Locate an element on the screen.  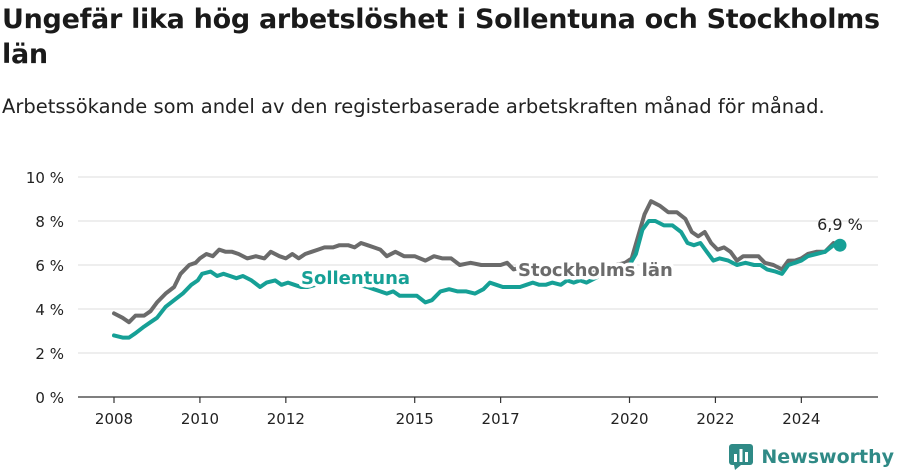
newsworthy-logo-icon is located at coordinates (741, 457).